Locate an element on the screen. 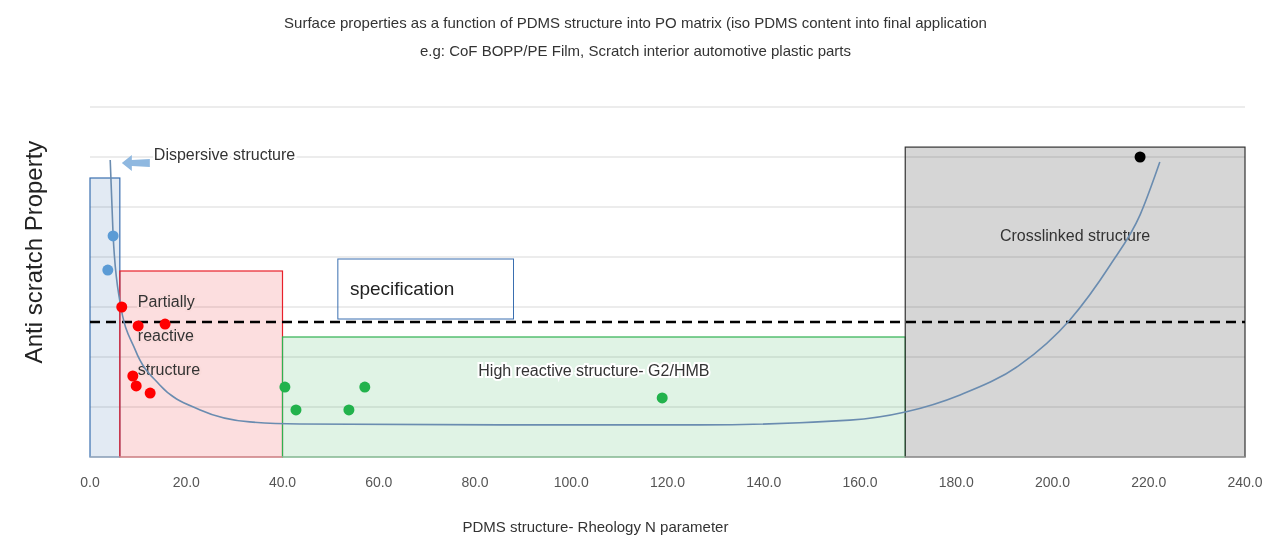  x-tick-label: 200.0 is located at coordinates (1052, 482).